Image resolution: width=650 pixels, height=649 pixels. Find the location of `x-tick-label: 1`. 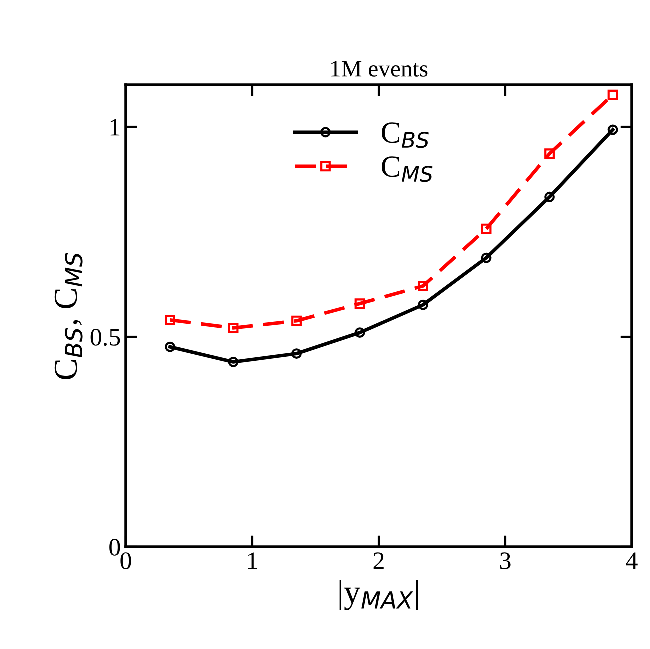

x-tick-label: 1 is located at coordinates (253, 561).